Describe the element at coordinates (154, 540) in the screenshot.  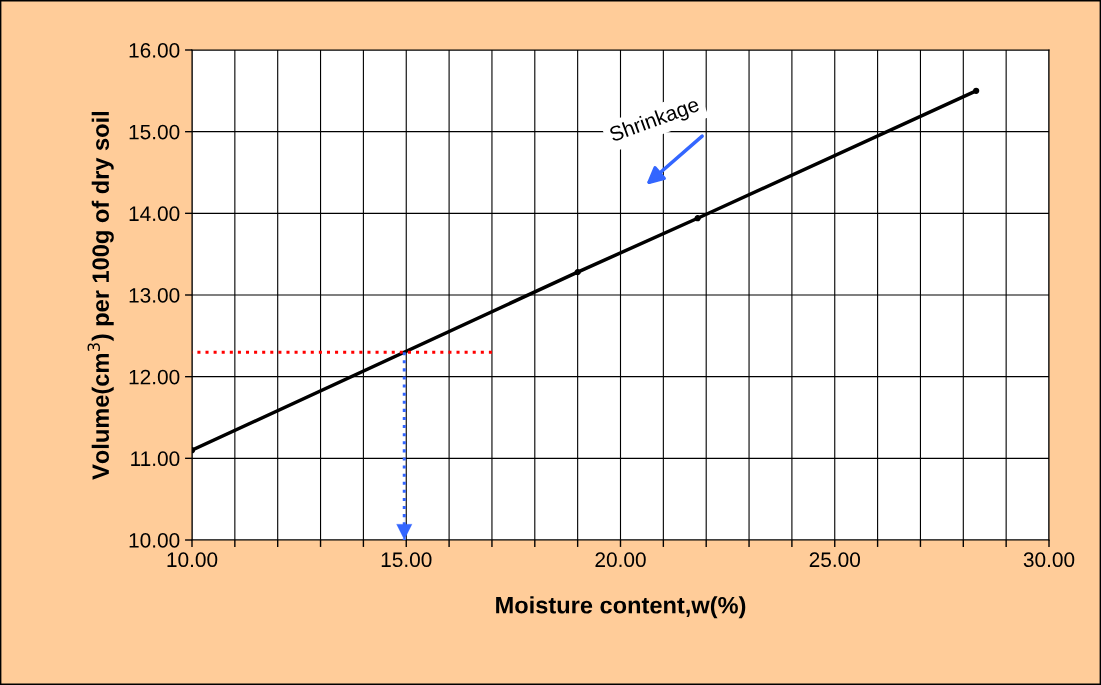
I see `y-tick-label: 10.00` at that location.